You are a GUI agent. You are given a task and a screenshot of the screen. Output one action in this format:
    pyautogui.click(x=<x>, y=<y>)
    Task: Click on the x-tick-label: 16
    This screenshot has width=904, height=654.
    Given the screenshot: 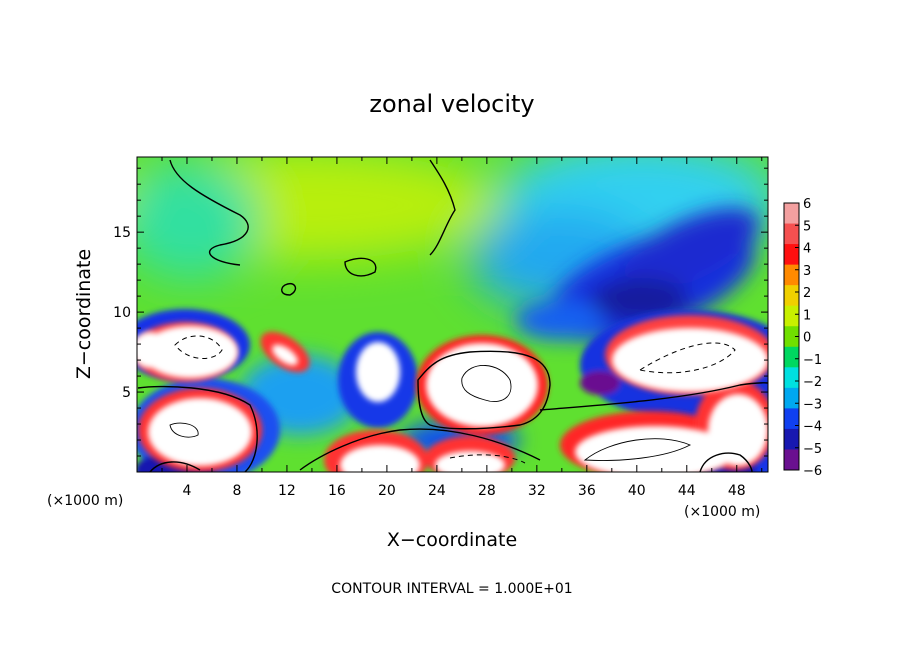 What is the action you would take?
    pyautogui.click(x=337, y=491)
    